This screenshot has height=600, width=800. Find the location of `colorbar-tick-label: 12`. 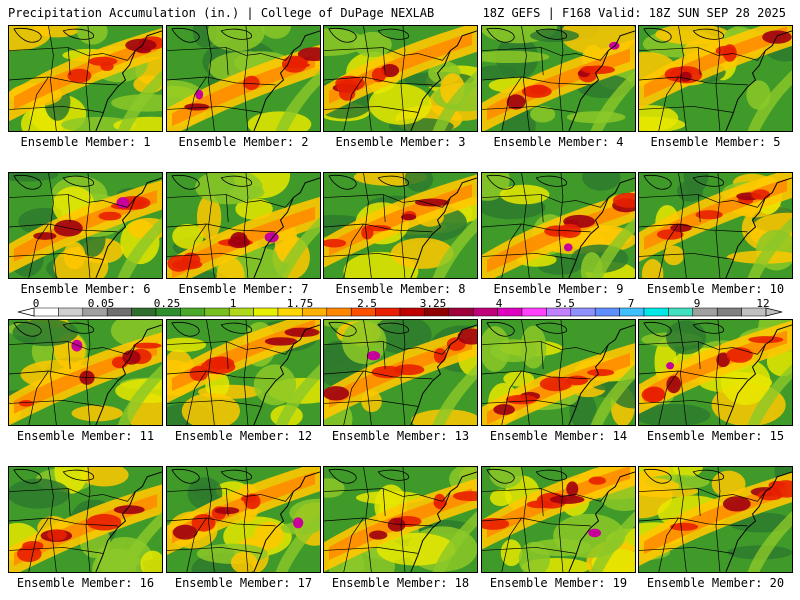

colorbar-tick-label: 12 is located at coordinates (763, 303).